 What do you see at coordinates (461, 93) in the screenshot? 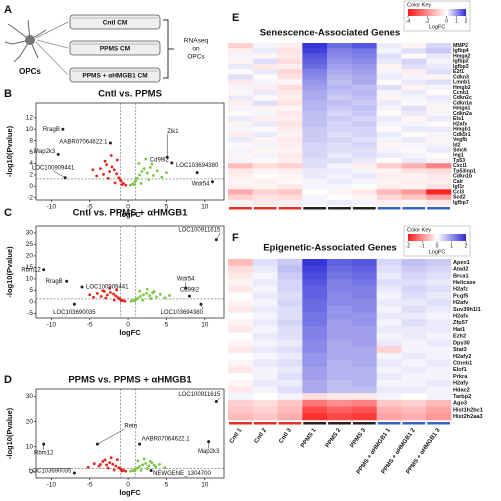
I see `row-label: Ccnb1` at bounding box center [461, 93].